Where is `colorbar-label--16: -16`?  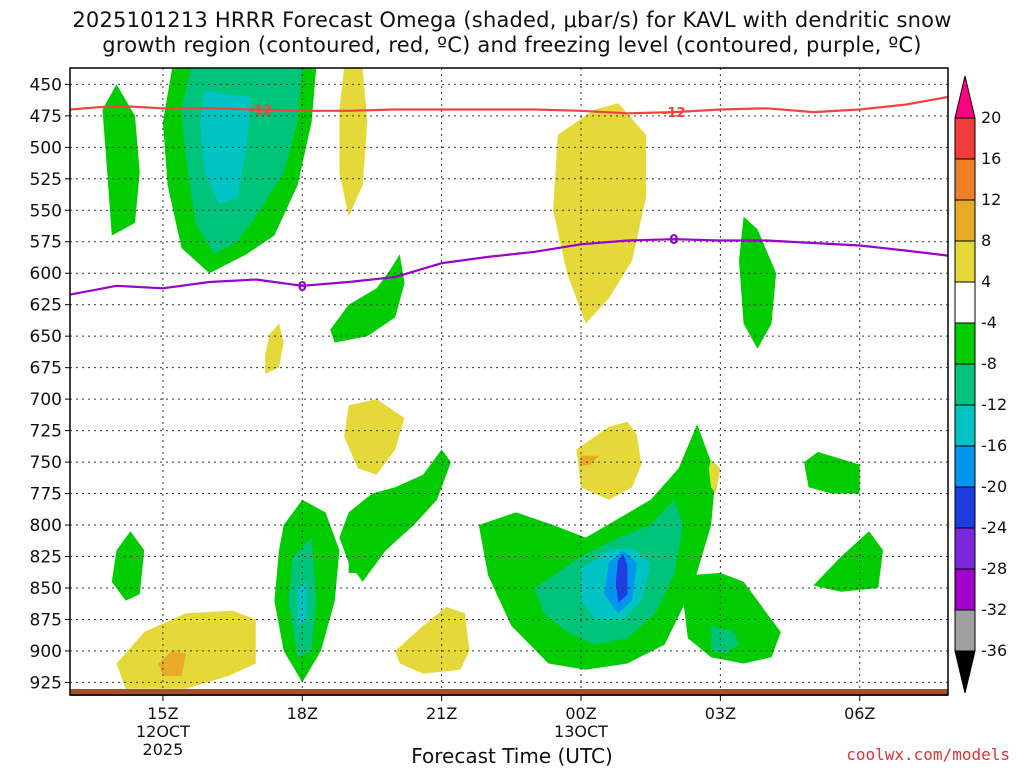 colorbar-label--16: -16 is located at coordinates (994, 445).